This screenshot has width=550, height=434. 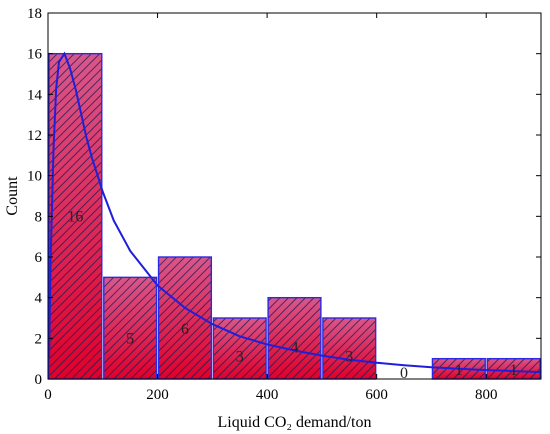 What do you see at coordinates (294, 422) in the screenshot?
I see `x-axis-label: Liquid CO₂ demand/ton` at bounding box center [294, 422].